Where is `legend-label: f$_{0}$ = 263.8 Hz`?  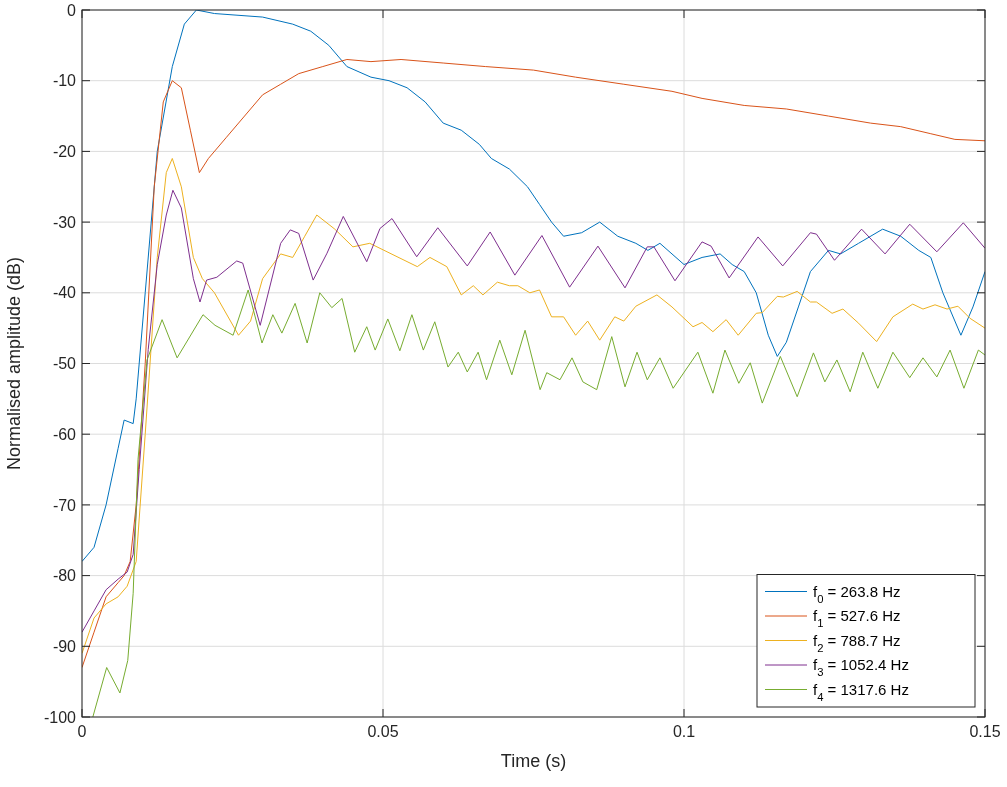 legend-label: f$_{0}$ = 263.8 Hz is located at coordinates (857, 593).